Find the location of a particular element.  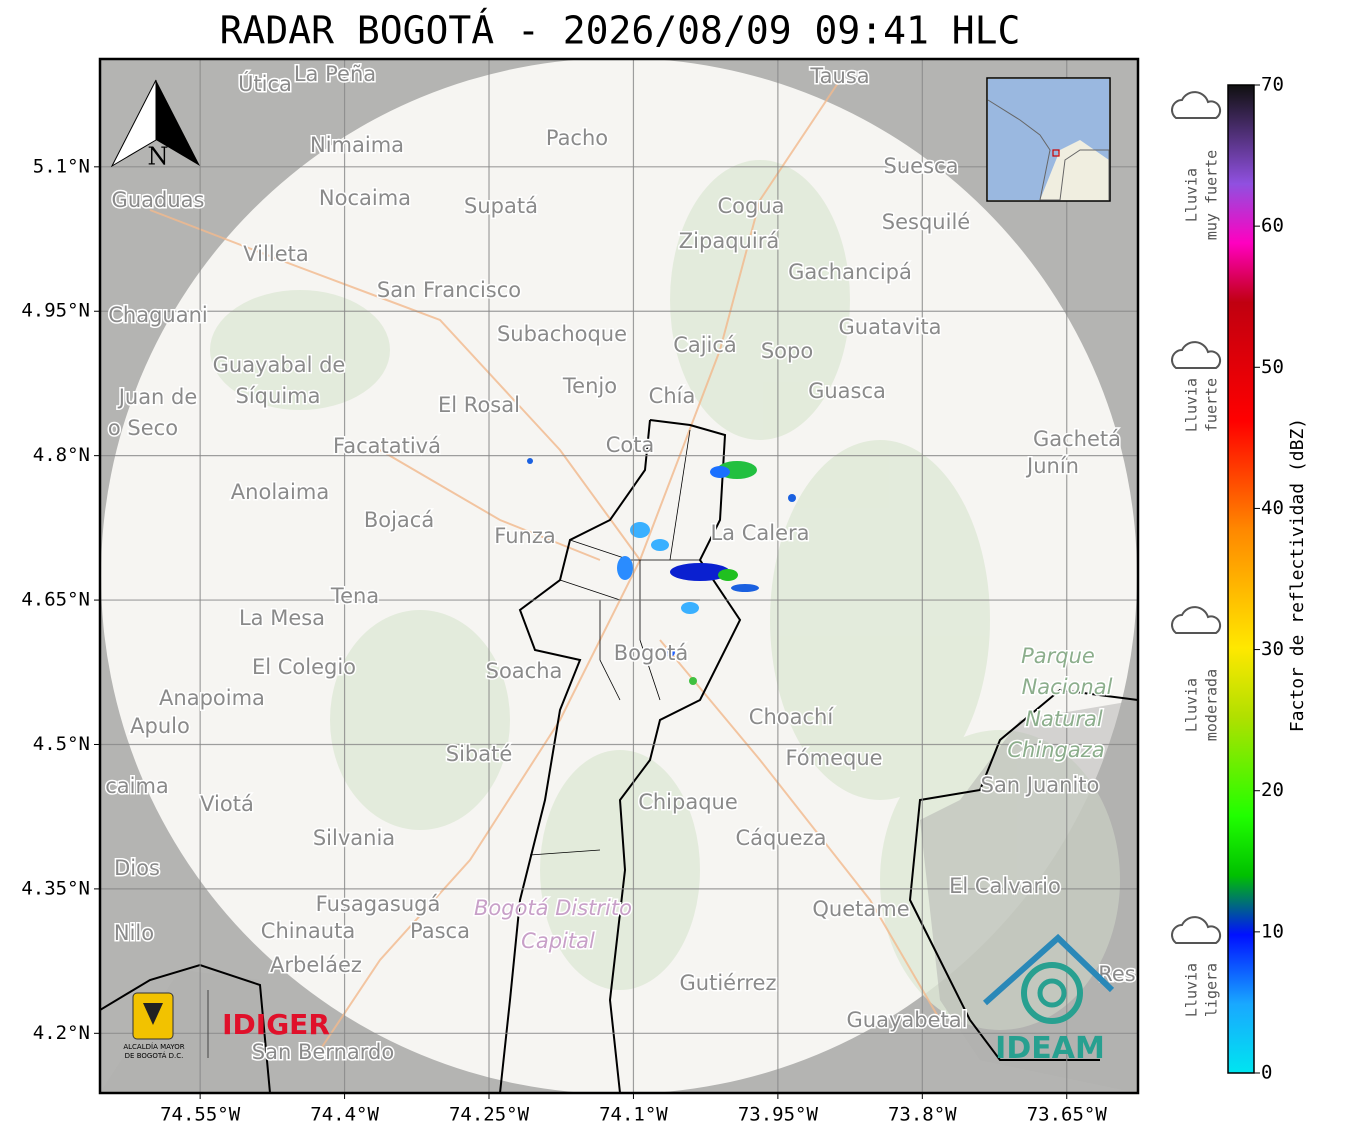

place-name: Sesquilé is located at coordinates (926, 222).